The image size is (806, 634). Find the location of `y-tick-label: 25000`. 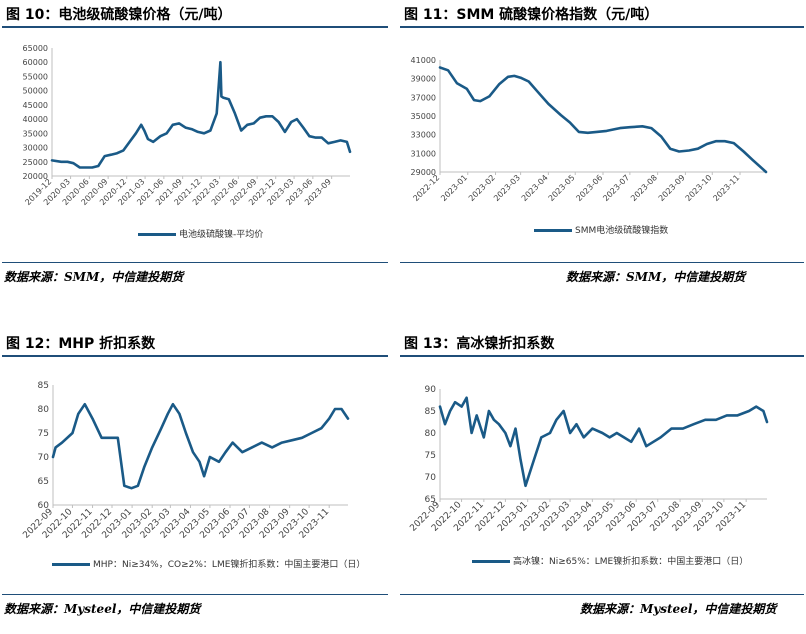

y-tick-label: 25000 is located at coordinates (35, 162).